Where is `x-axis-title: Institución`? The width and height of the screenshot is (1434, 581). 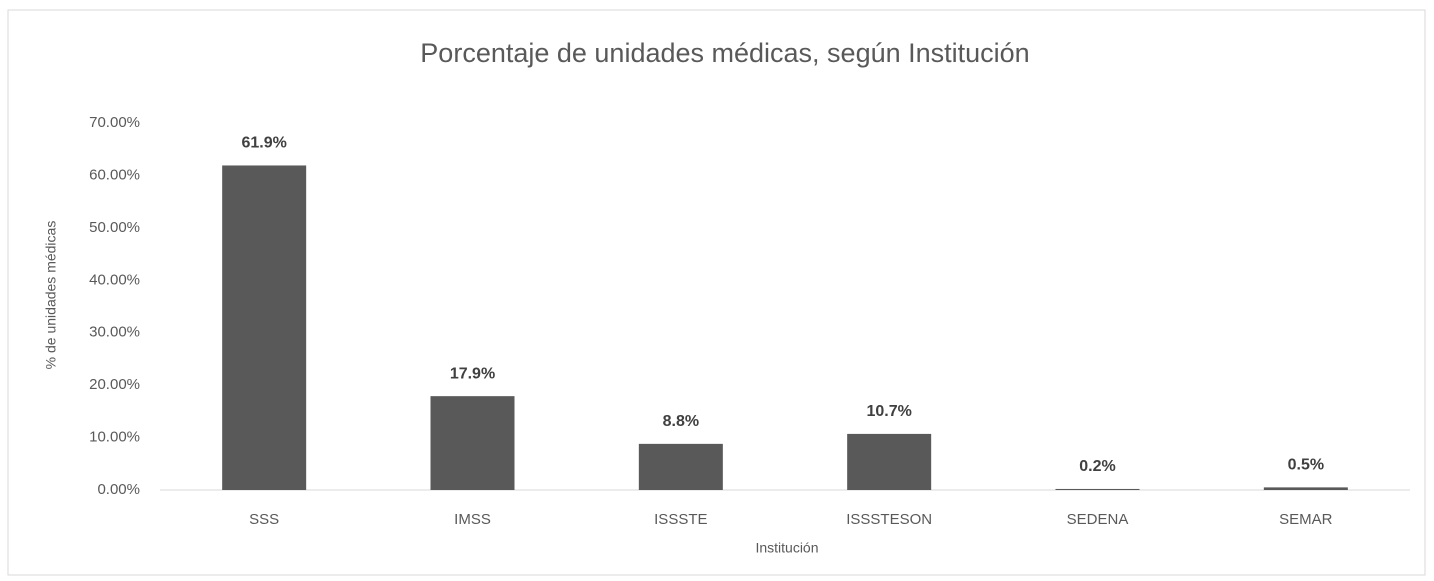 x-axis-title: Institución is located at coordinates (786, 548).